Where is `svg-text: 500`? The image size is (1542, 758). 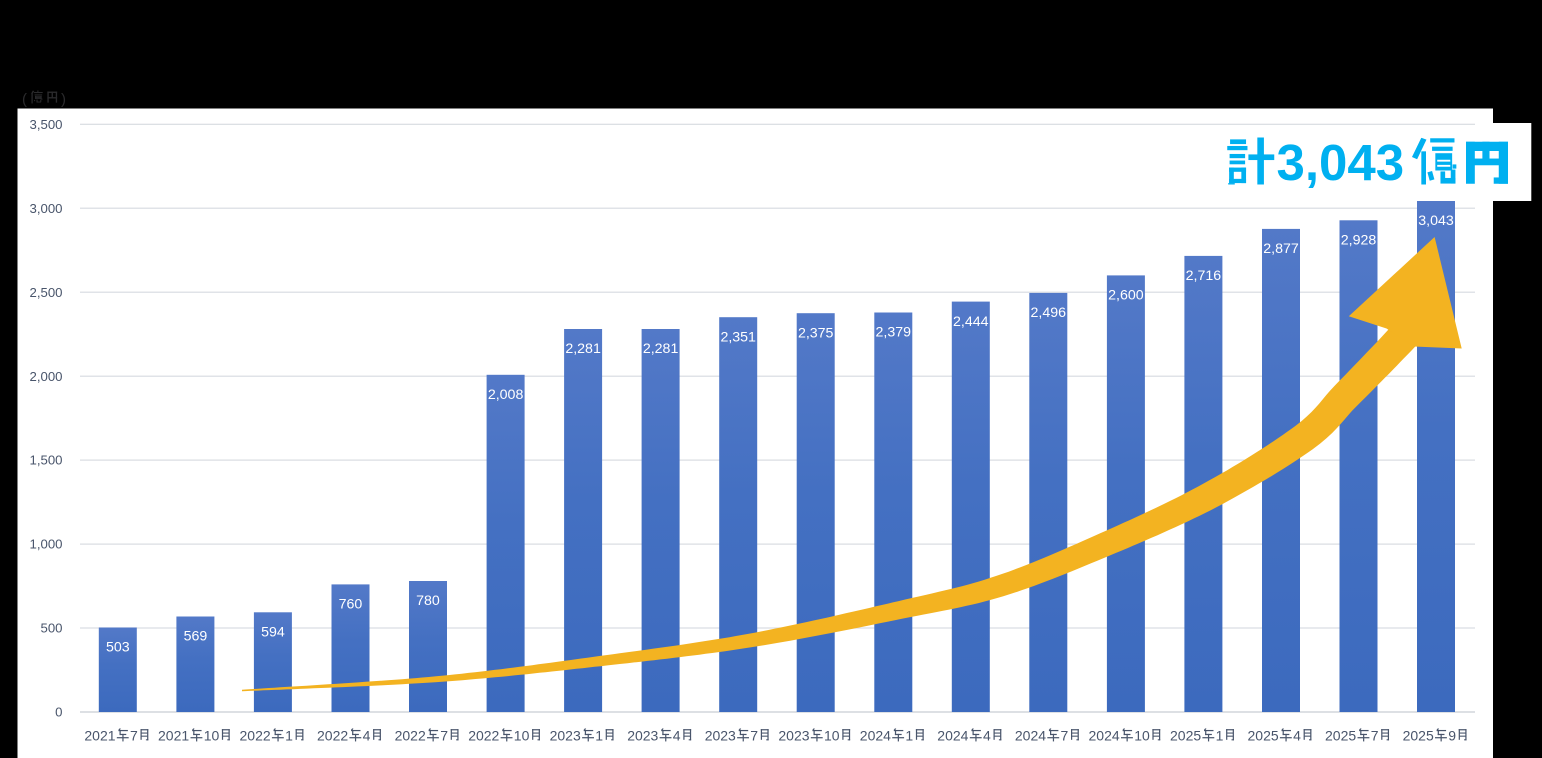 svg-text: 500 is located at coordinates (51, 628).